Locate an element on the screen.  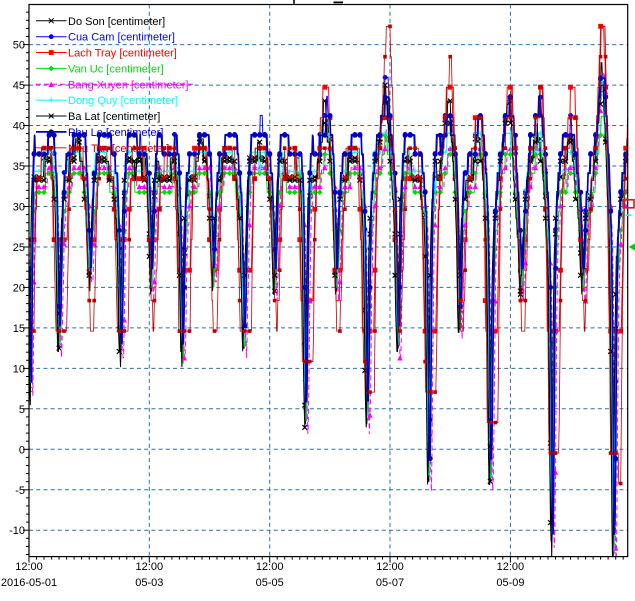
svg-text: 05-09 is located at coordinates (510, 583).